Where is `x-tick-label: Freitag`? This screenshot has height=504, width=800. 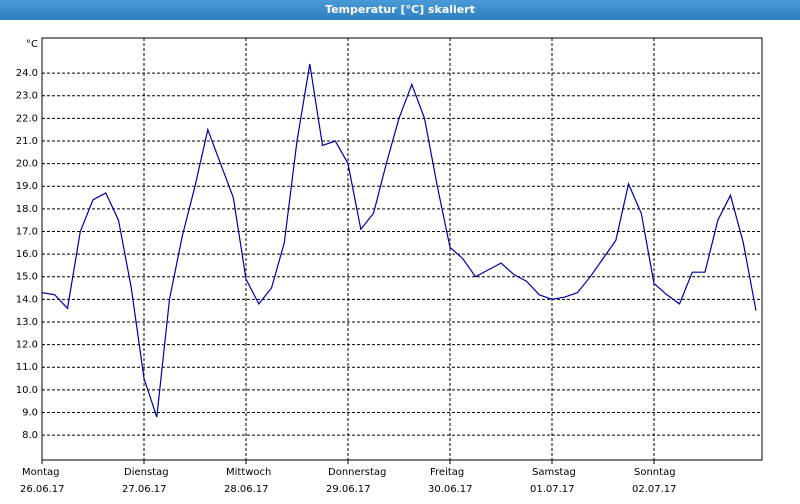 x-tick-label: Freitag is located at coordinates (447, 472).